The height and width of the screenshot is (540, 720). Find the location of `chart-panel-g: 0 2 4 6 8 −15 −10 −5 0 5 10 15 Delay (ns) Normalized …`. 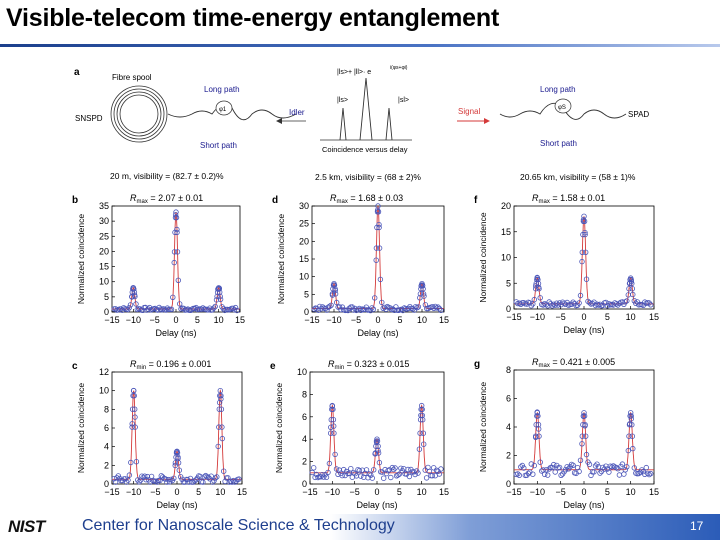

chart-panel-g: 0 2 4 6 8 −15 −10 −5 0 5 10 15 Delay (ns) Normalized … is located at coordinates (566, 433).